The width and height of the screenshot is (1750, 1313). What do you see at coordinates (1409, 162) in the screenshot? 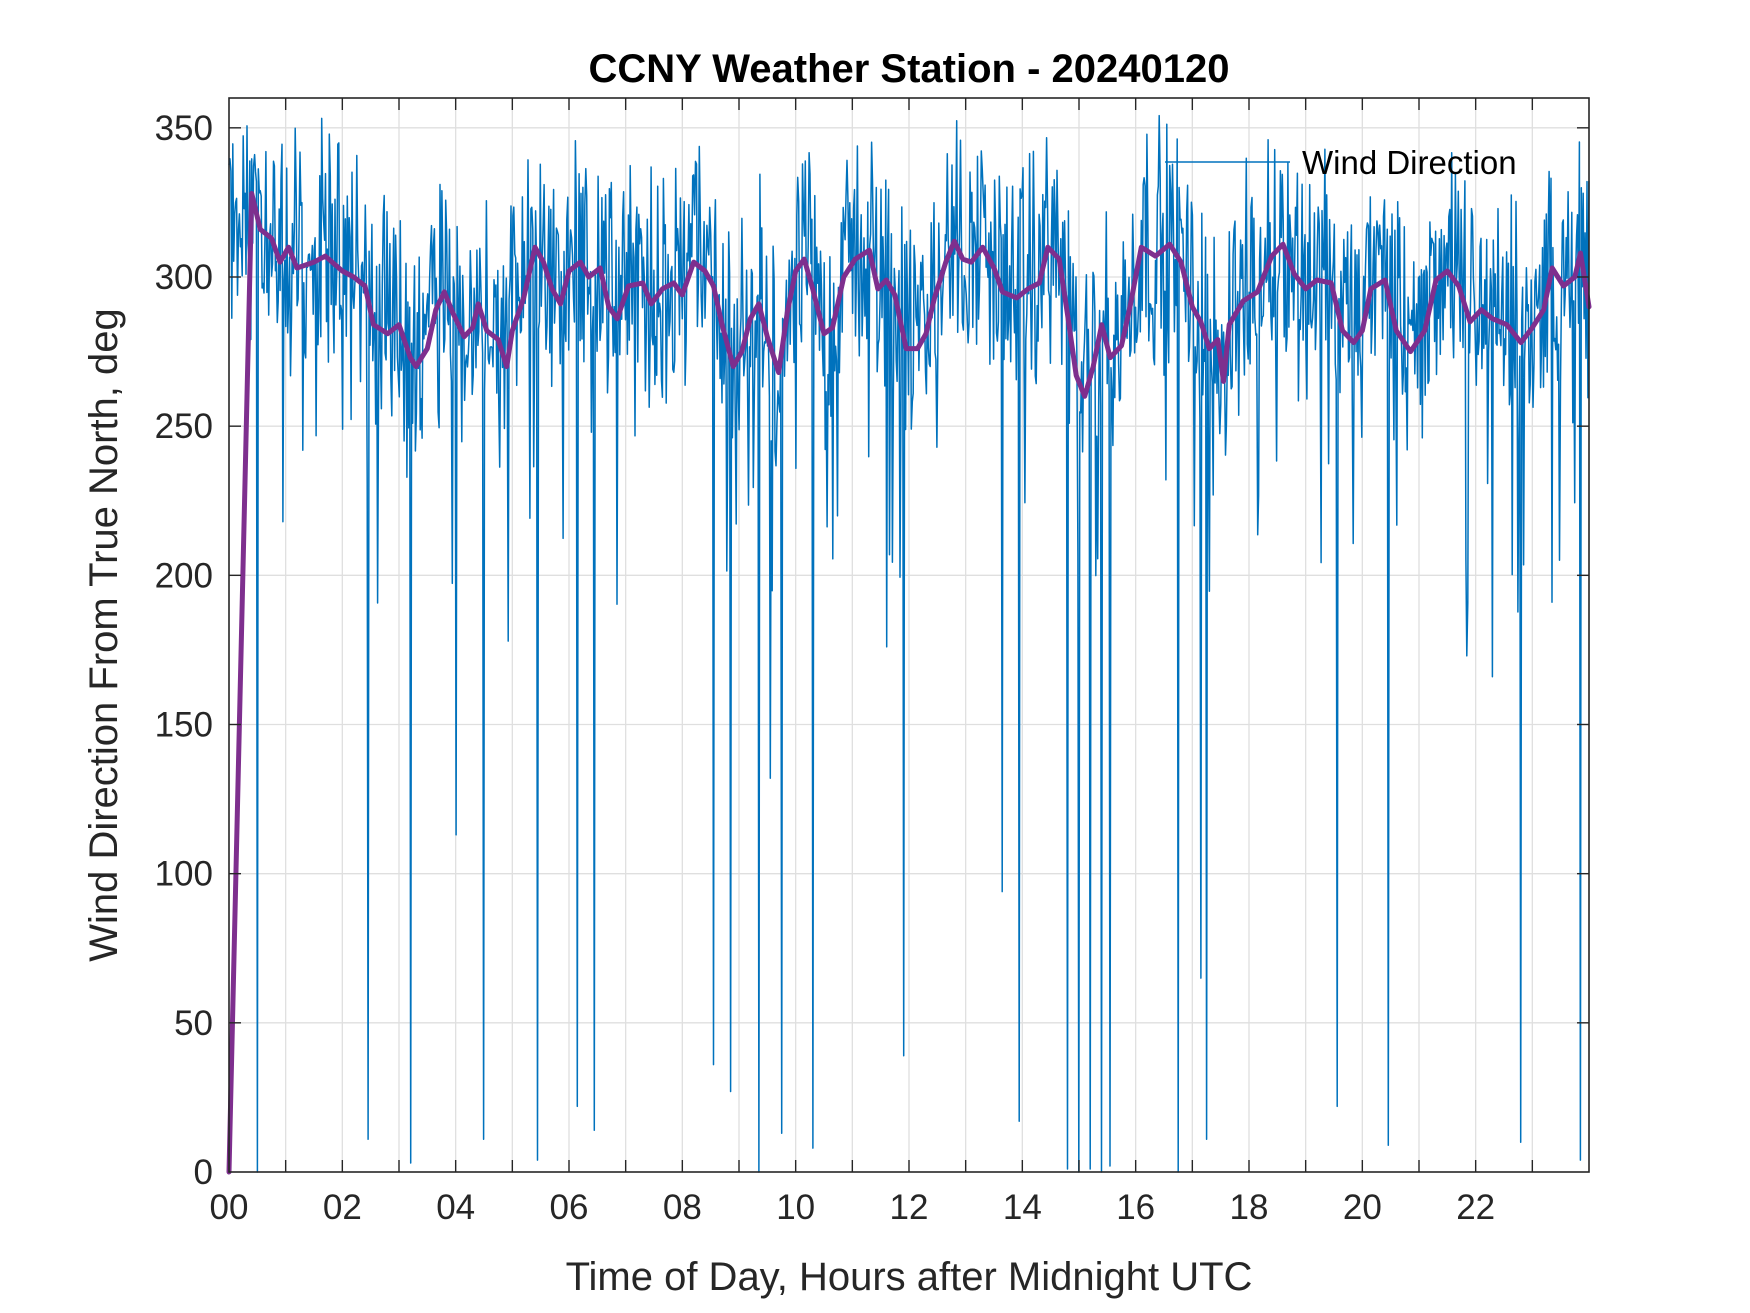
I see `legend-entry-wind-direction: Wind Direction` at bounding box center [1409, 162].